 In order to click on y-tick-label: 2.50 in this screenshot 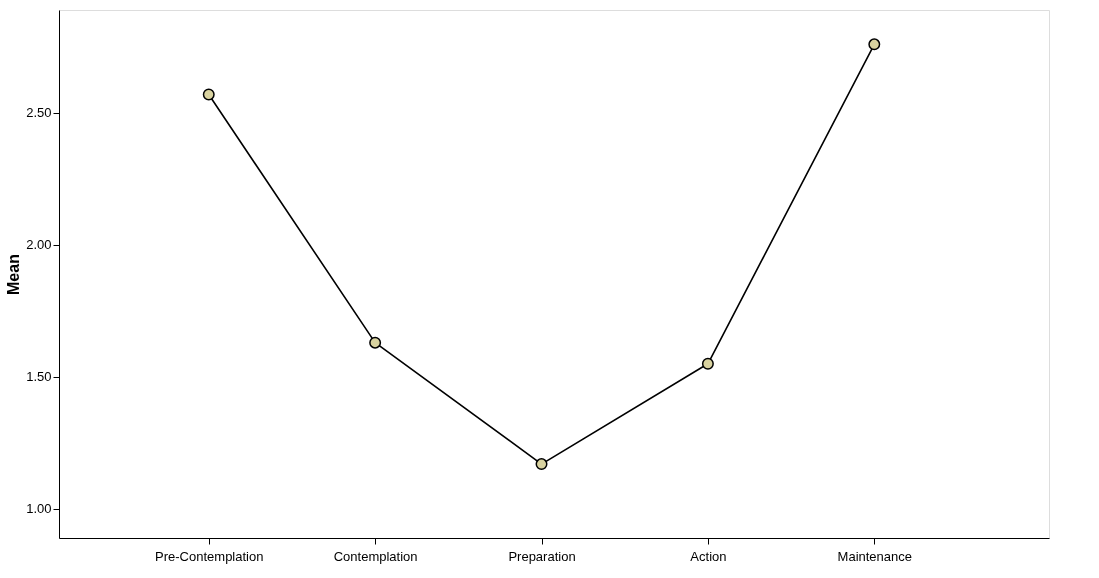, I will do `click(39, 113)`.